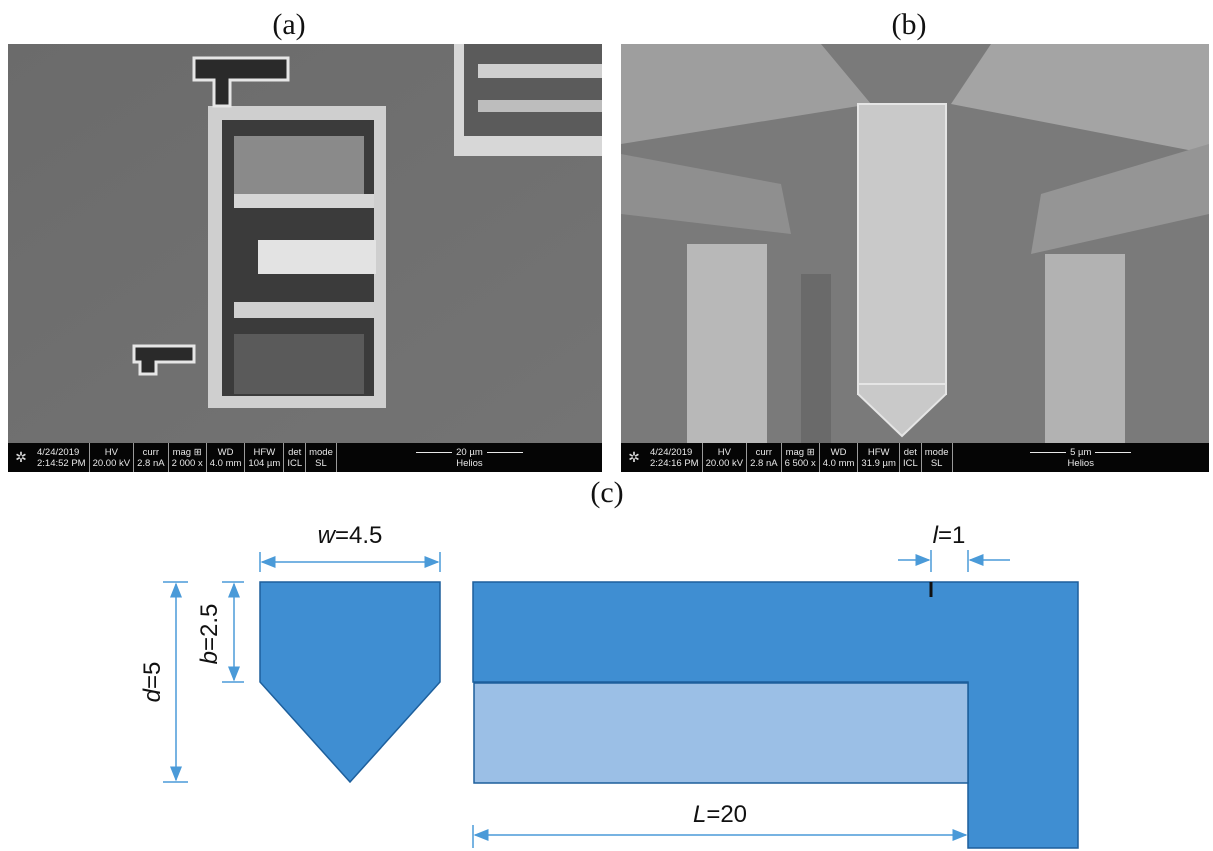  I want to click on sem-b-hv-label: HV, so click(724, 452).